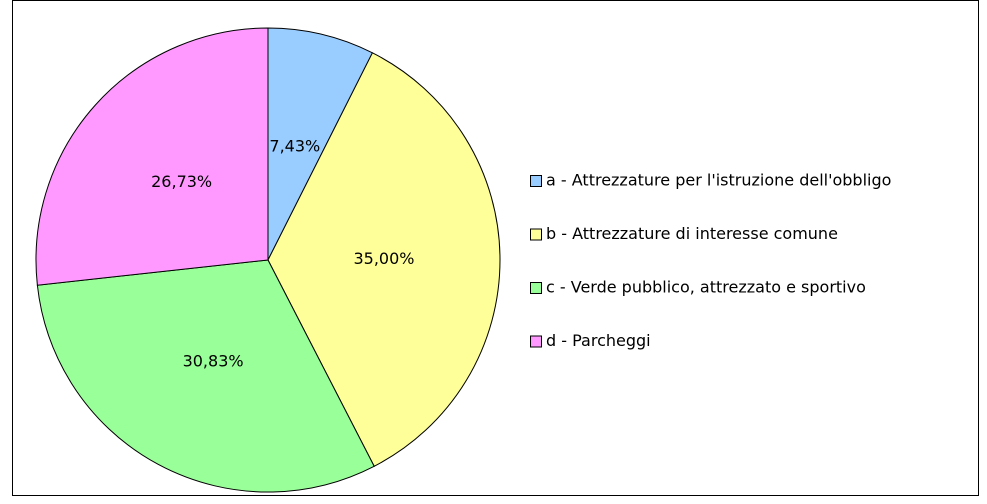 The height and width of the screenshot is (504, 987). I want to click on data-label: 7,43%, so click(294, 146).